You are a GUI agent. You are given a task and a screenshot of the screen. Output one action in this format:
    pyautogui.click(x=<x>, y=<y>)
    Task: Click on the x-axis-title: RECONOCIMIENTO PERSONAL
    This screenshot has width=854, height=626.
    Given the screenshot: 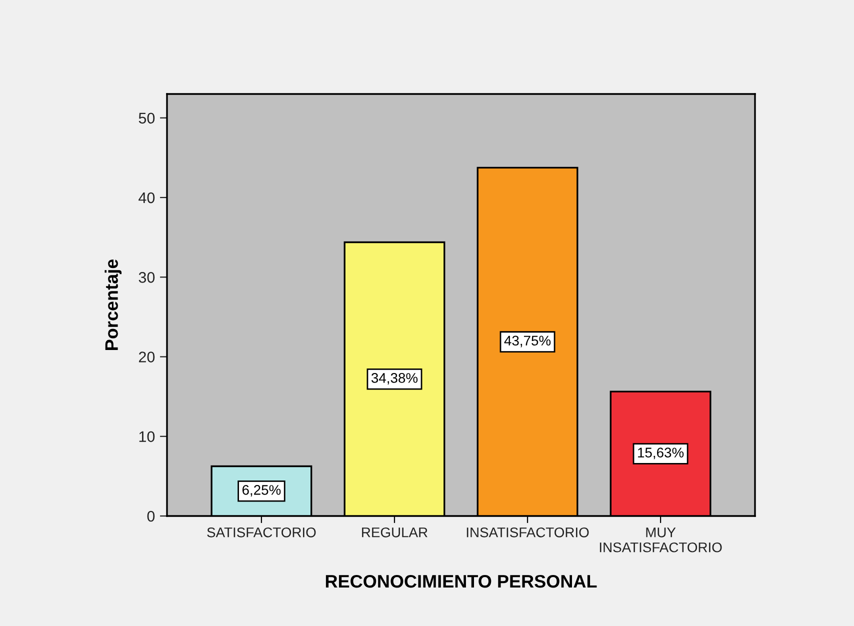 What is the action you would take?
    pyautogui.click(x=461, y=581)
    